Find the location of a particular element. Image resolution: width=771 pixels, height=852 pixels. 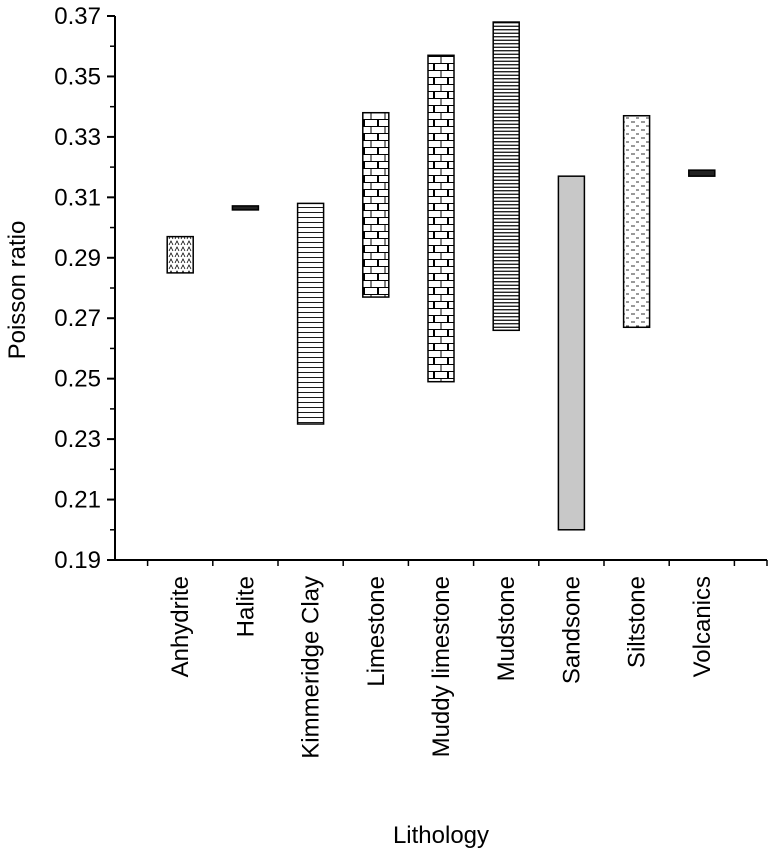

x-category-label-sandsone: Sandsone is located at coordinates (571, 630).